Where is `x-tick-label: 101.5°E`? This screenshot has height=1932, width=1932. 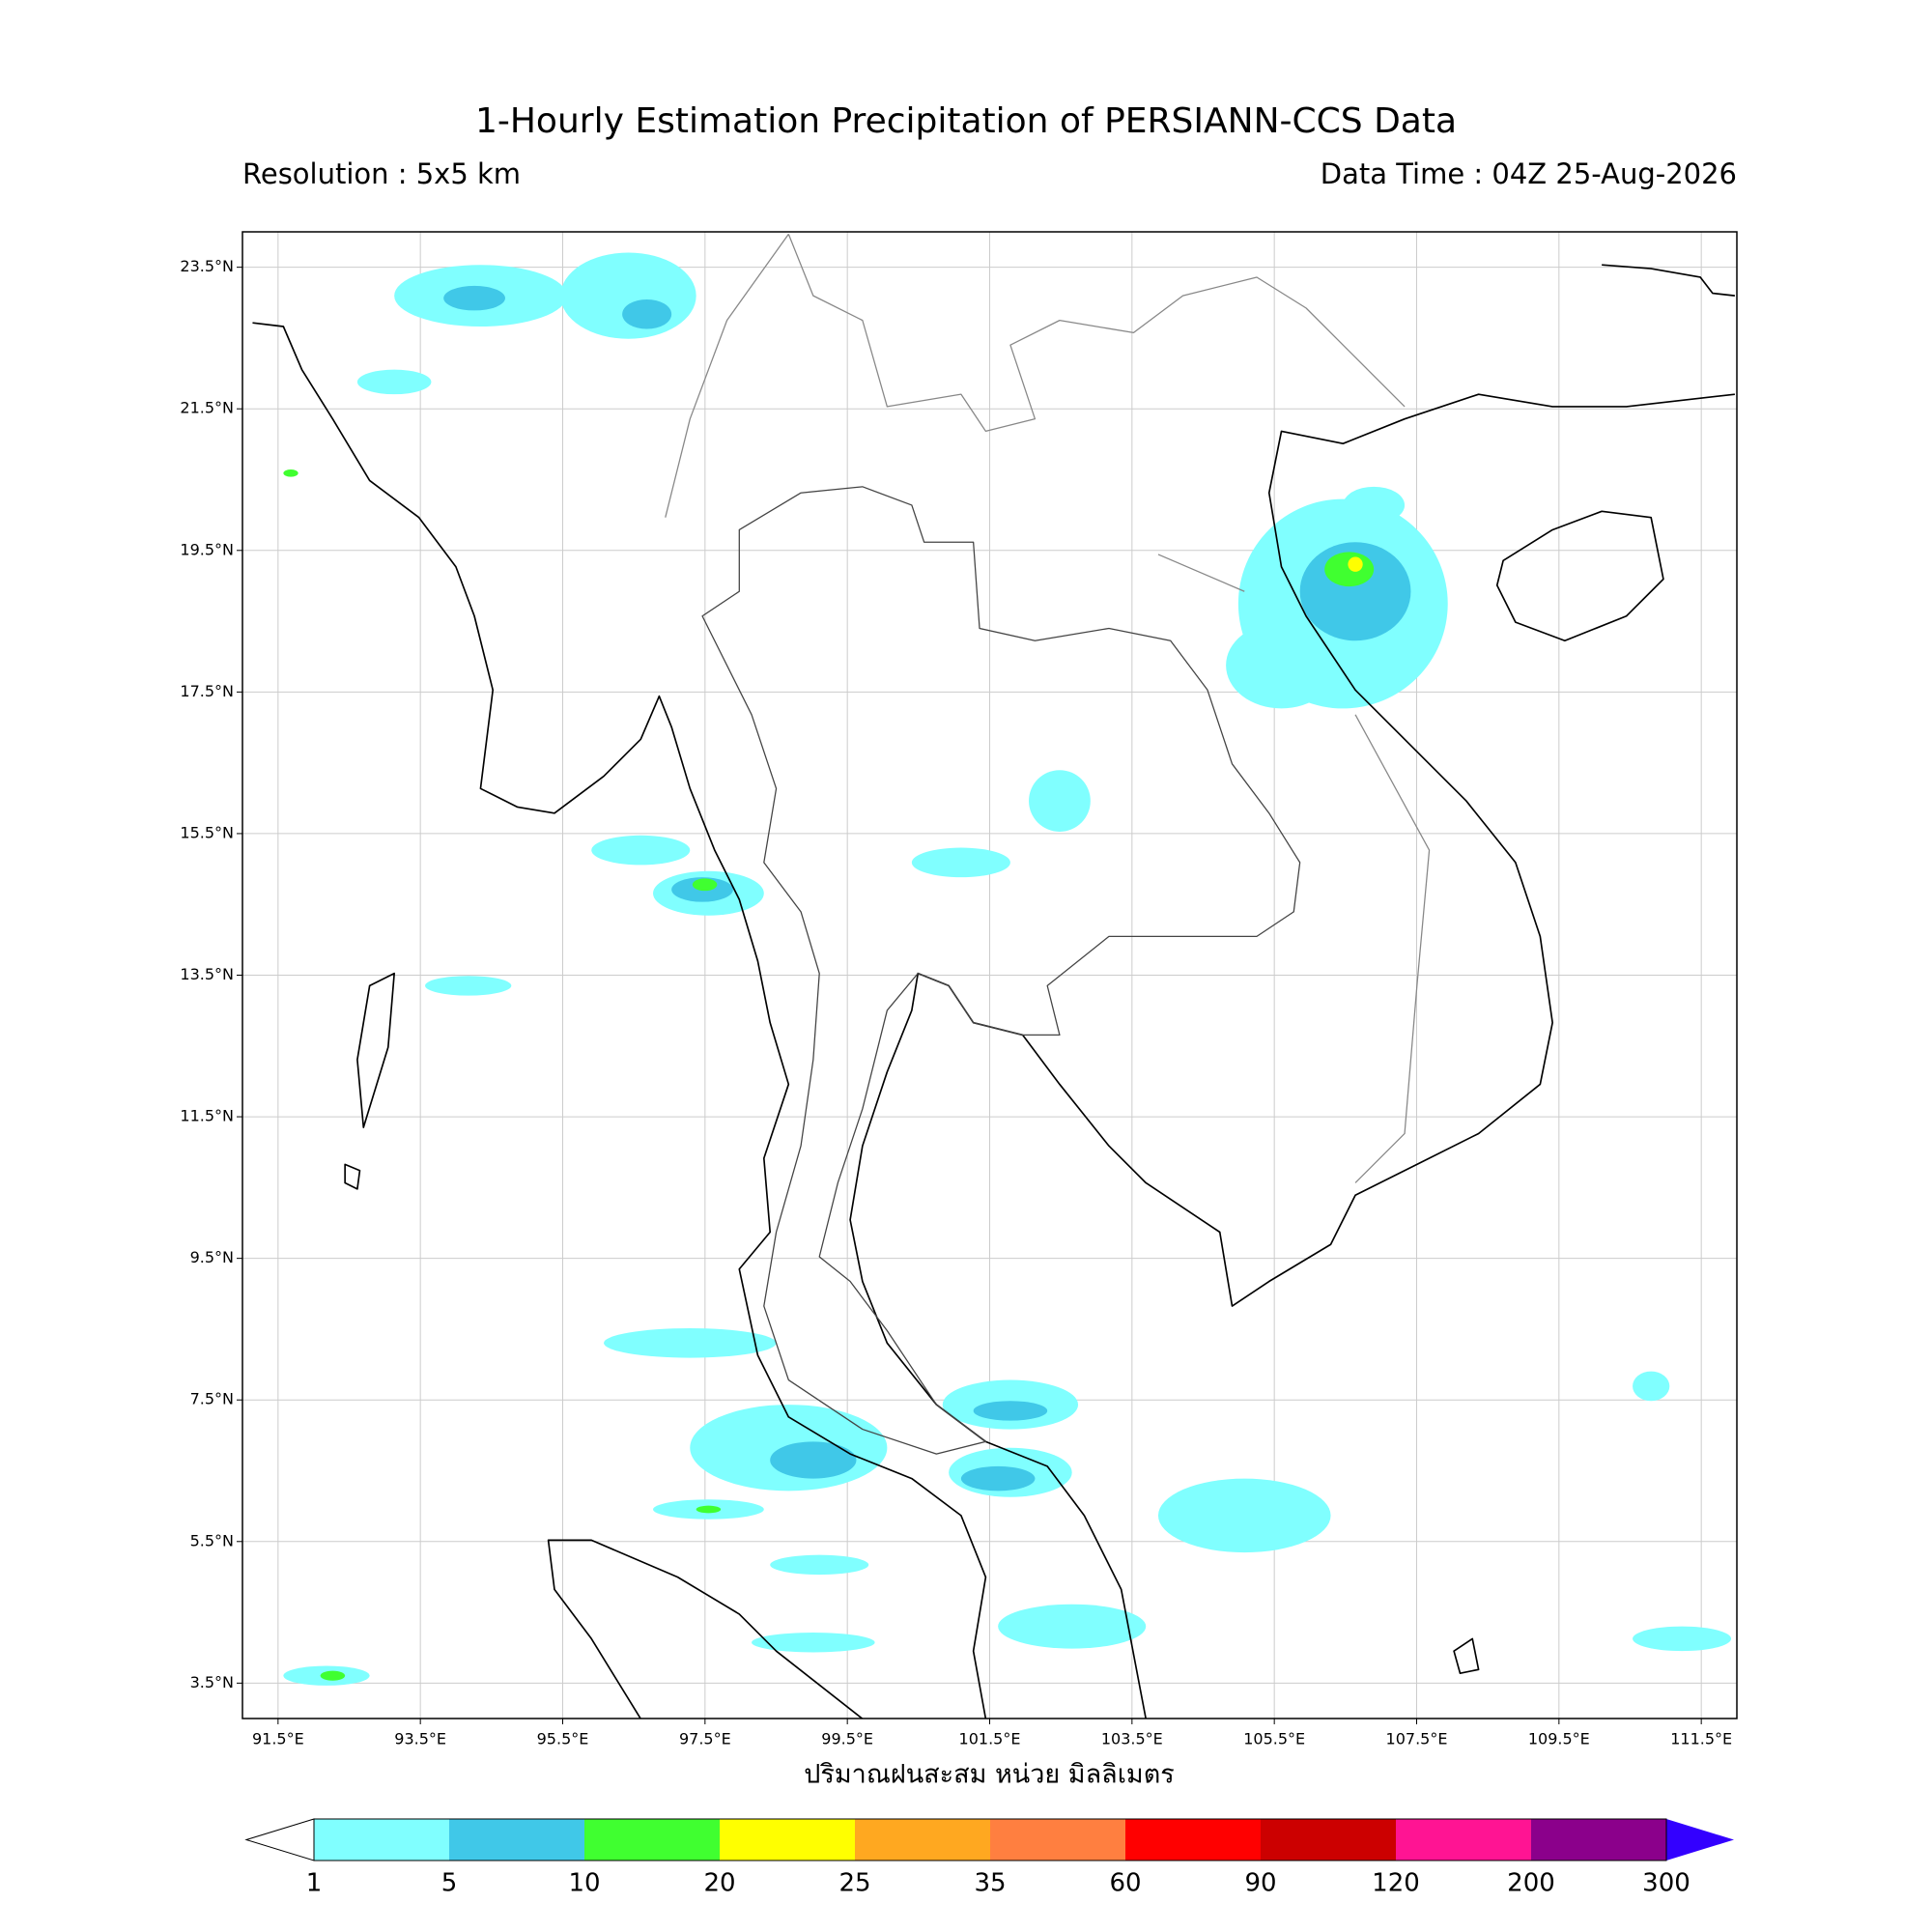
x-tick-label: 101.5°E is located at coordinates (990, 1739).